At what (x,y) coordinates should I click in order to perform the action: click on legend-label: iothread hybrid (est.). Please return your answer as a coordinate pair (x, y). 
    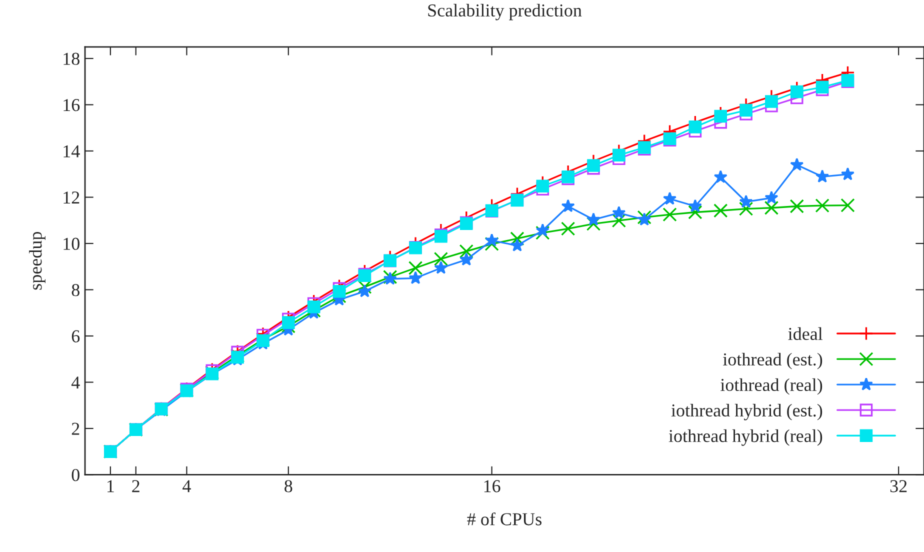
    Looking at the image, I should click on (746, 412).